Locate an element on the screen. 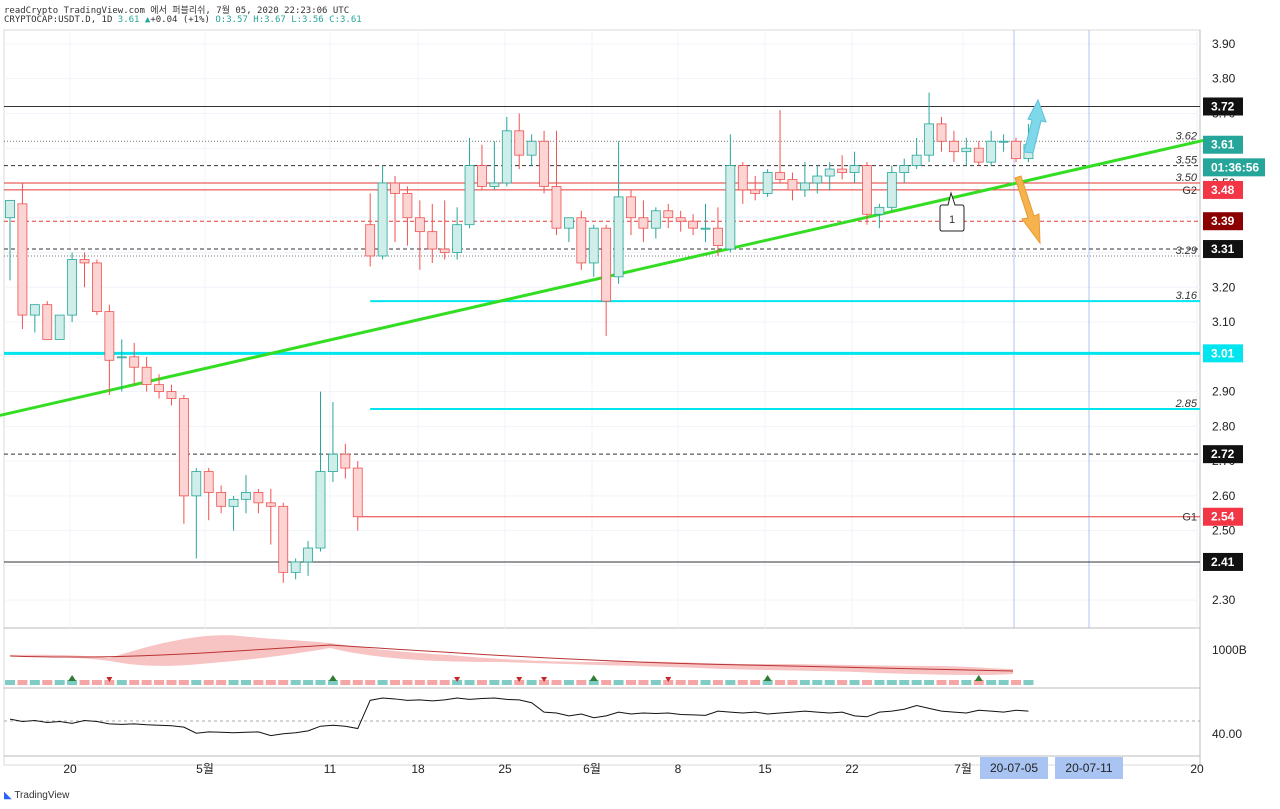 The image size is (1280, 809). level-g-label: G2 is located at coordinates (1189, 191).